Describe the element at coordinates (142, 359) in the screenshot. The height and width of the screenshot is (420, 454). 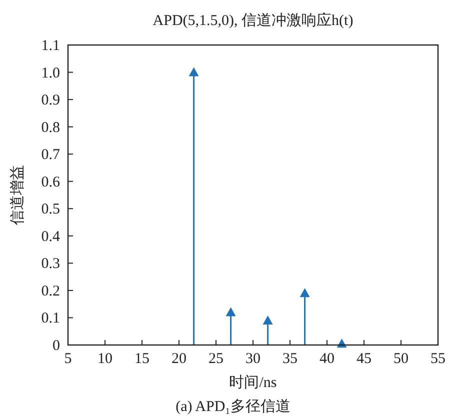
I see `x-tick-label: 15` at that location.